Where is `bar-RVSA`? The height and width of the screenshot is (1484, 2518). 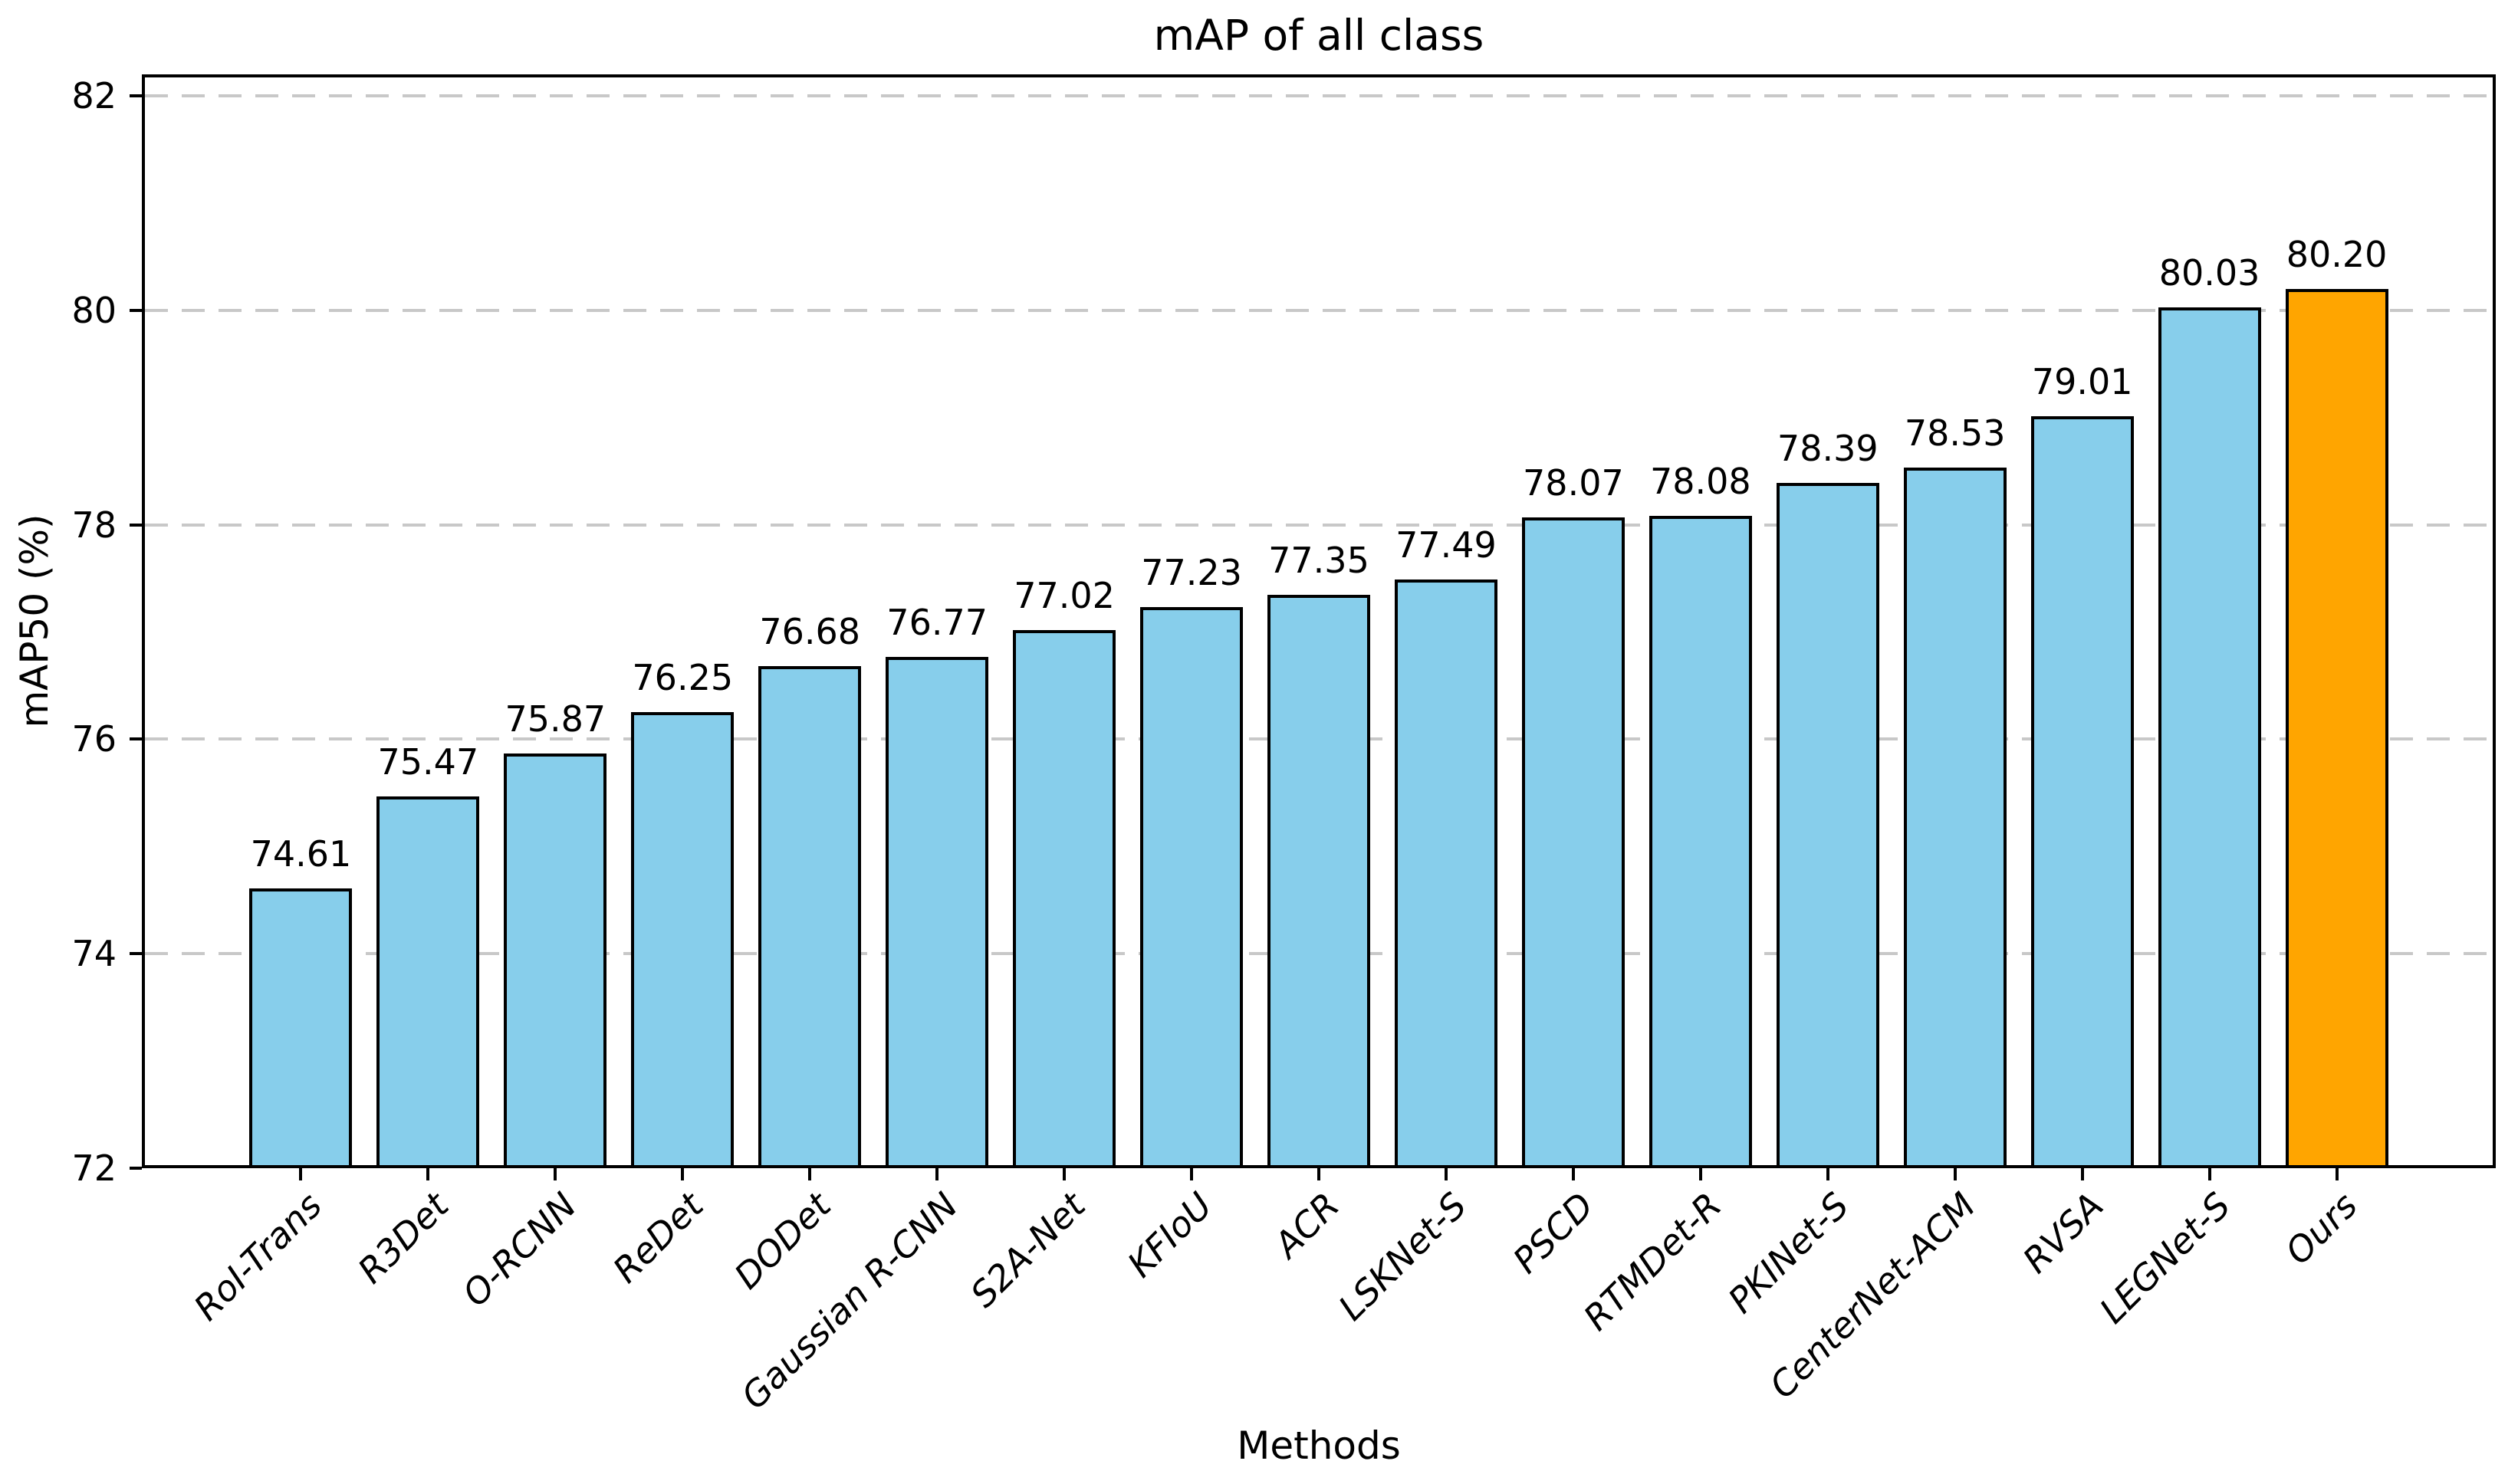
bar-RVSA is located at coordinates (2082, 791).